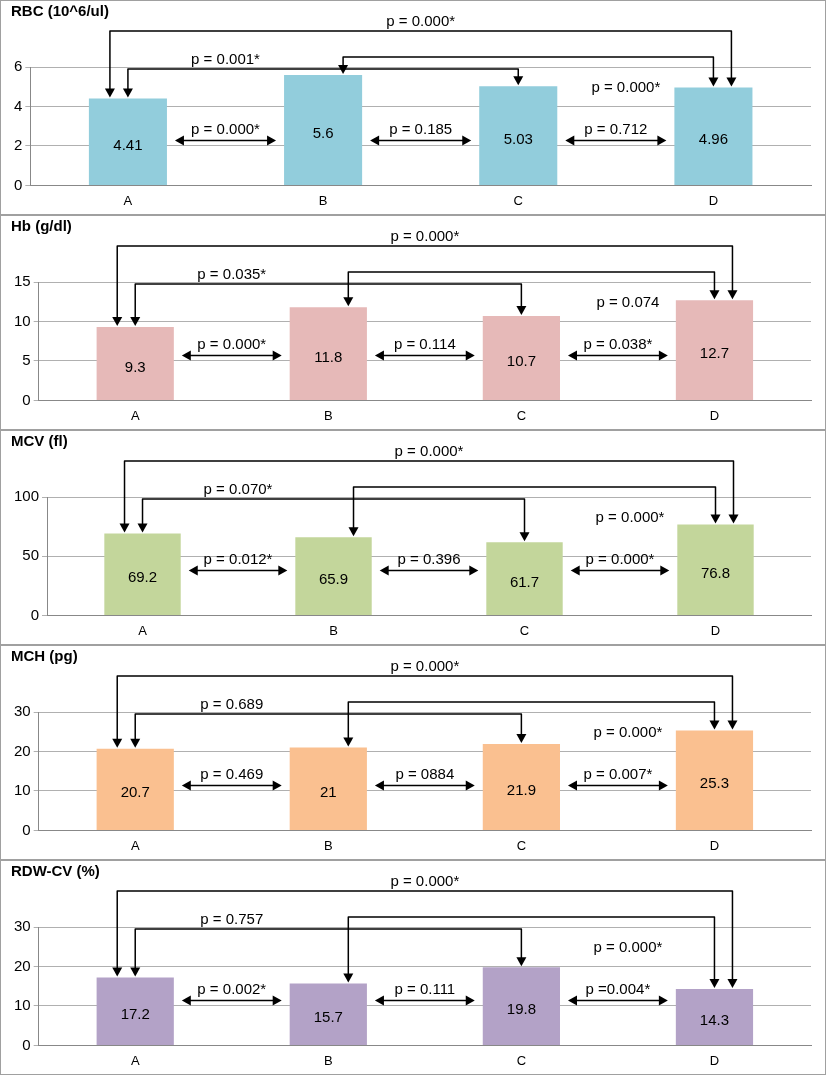 This screenshot has height=1075, width=826. Describe the element at coordinates (323, 133) in the screenshot. I see `data-label: 5.6` at that location.